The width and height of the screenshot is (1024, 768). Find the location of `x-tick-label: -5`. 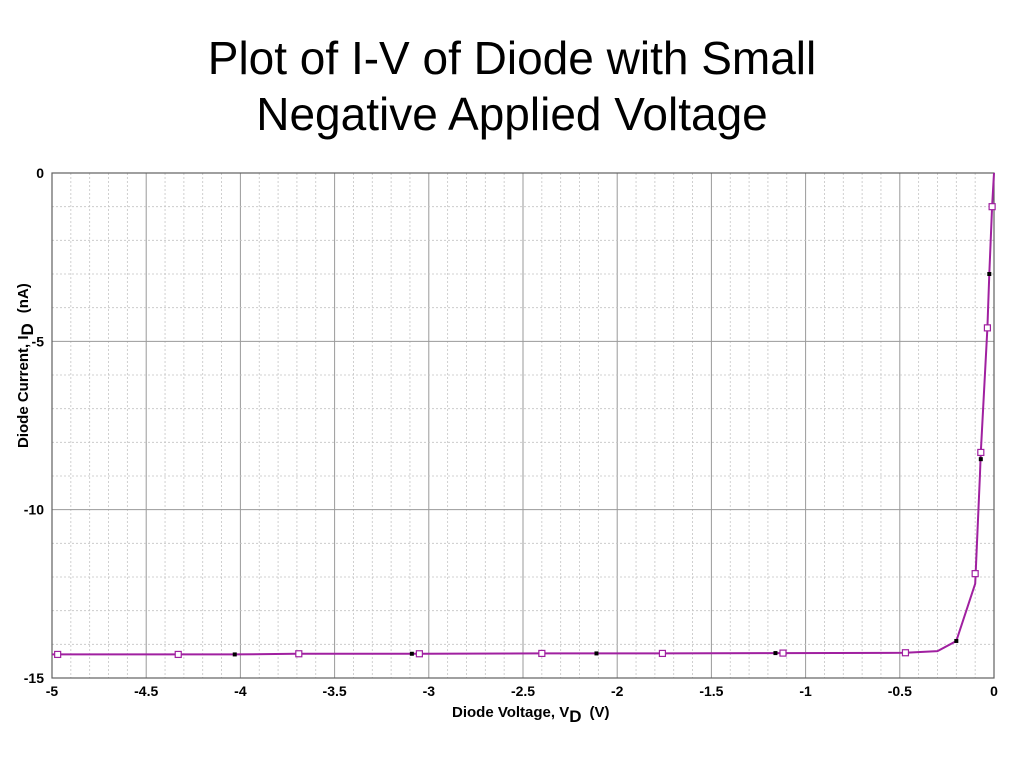

x-tick-label: -5 is located at coordinates (52, 691).